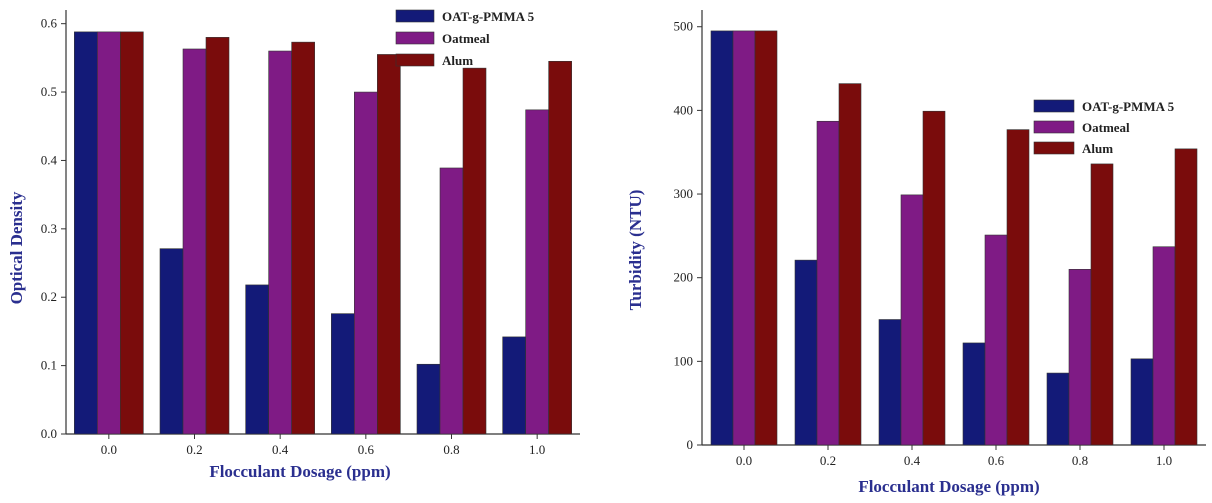  Describe the element at coordinates (49, 159) in the screenshot. I see `y-tick-label: 0.4` at that location.